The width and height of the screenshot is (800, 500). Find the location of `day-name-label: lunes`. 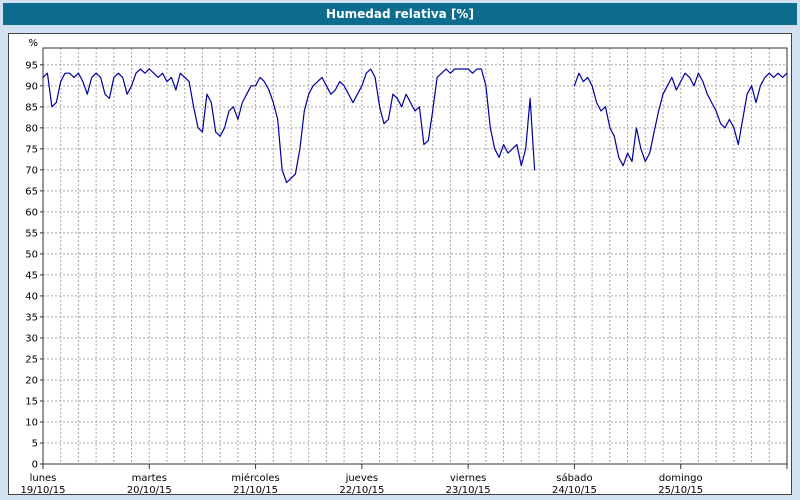

day-name-label: lunes is located at coordinates (43, 478).